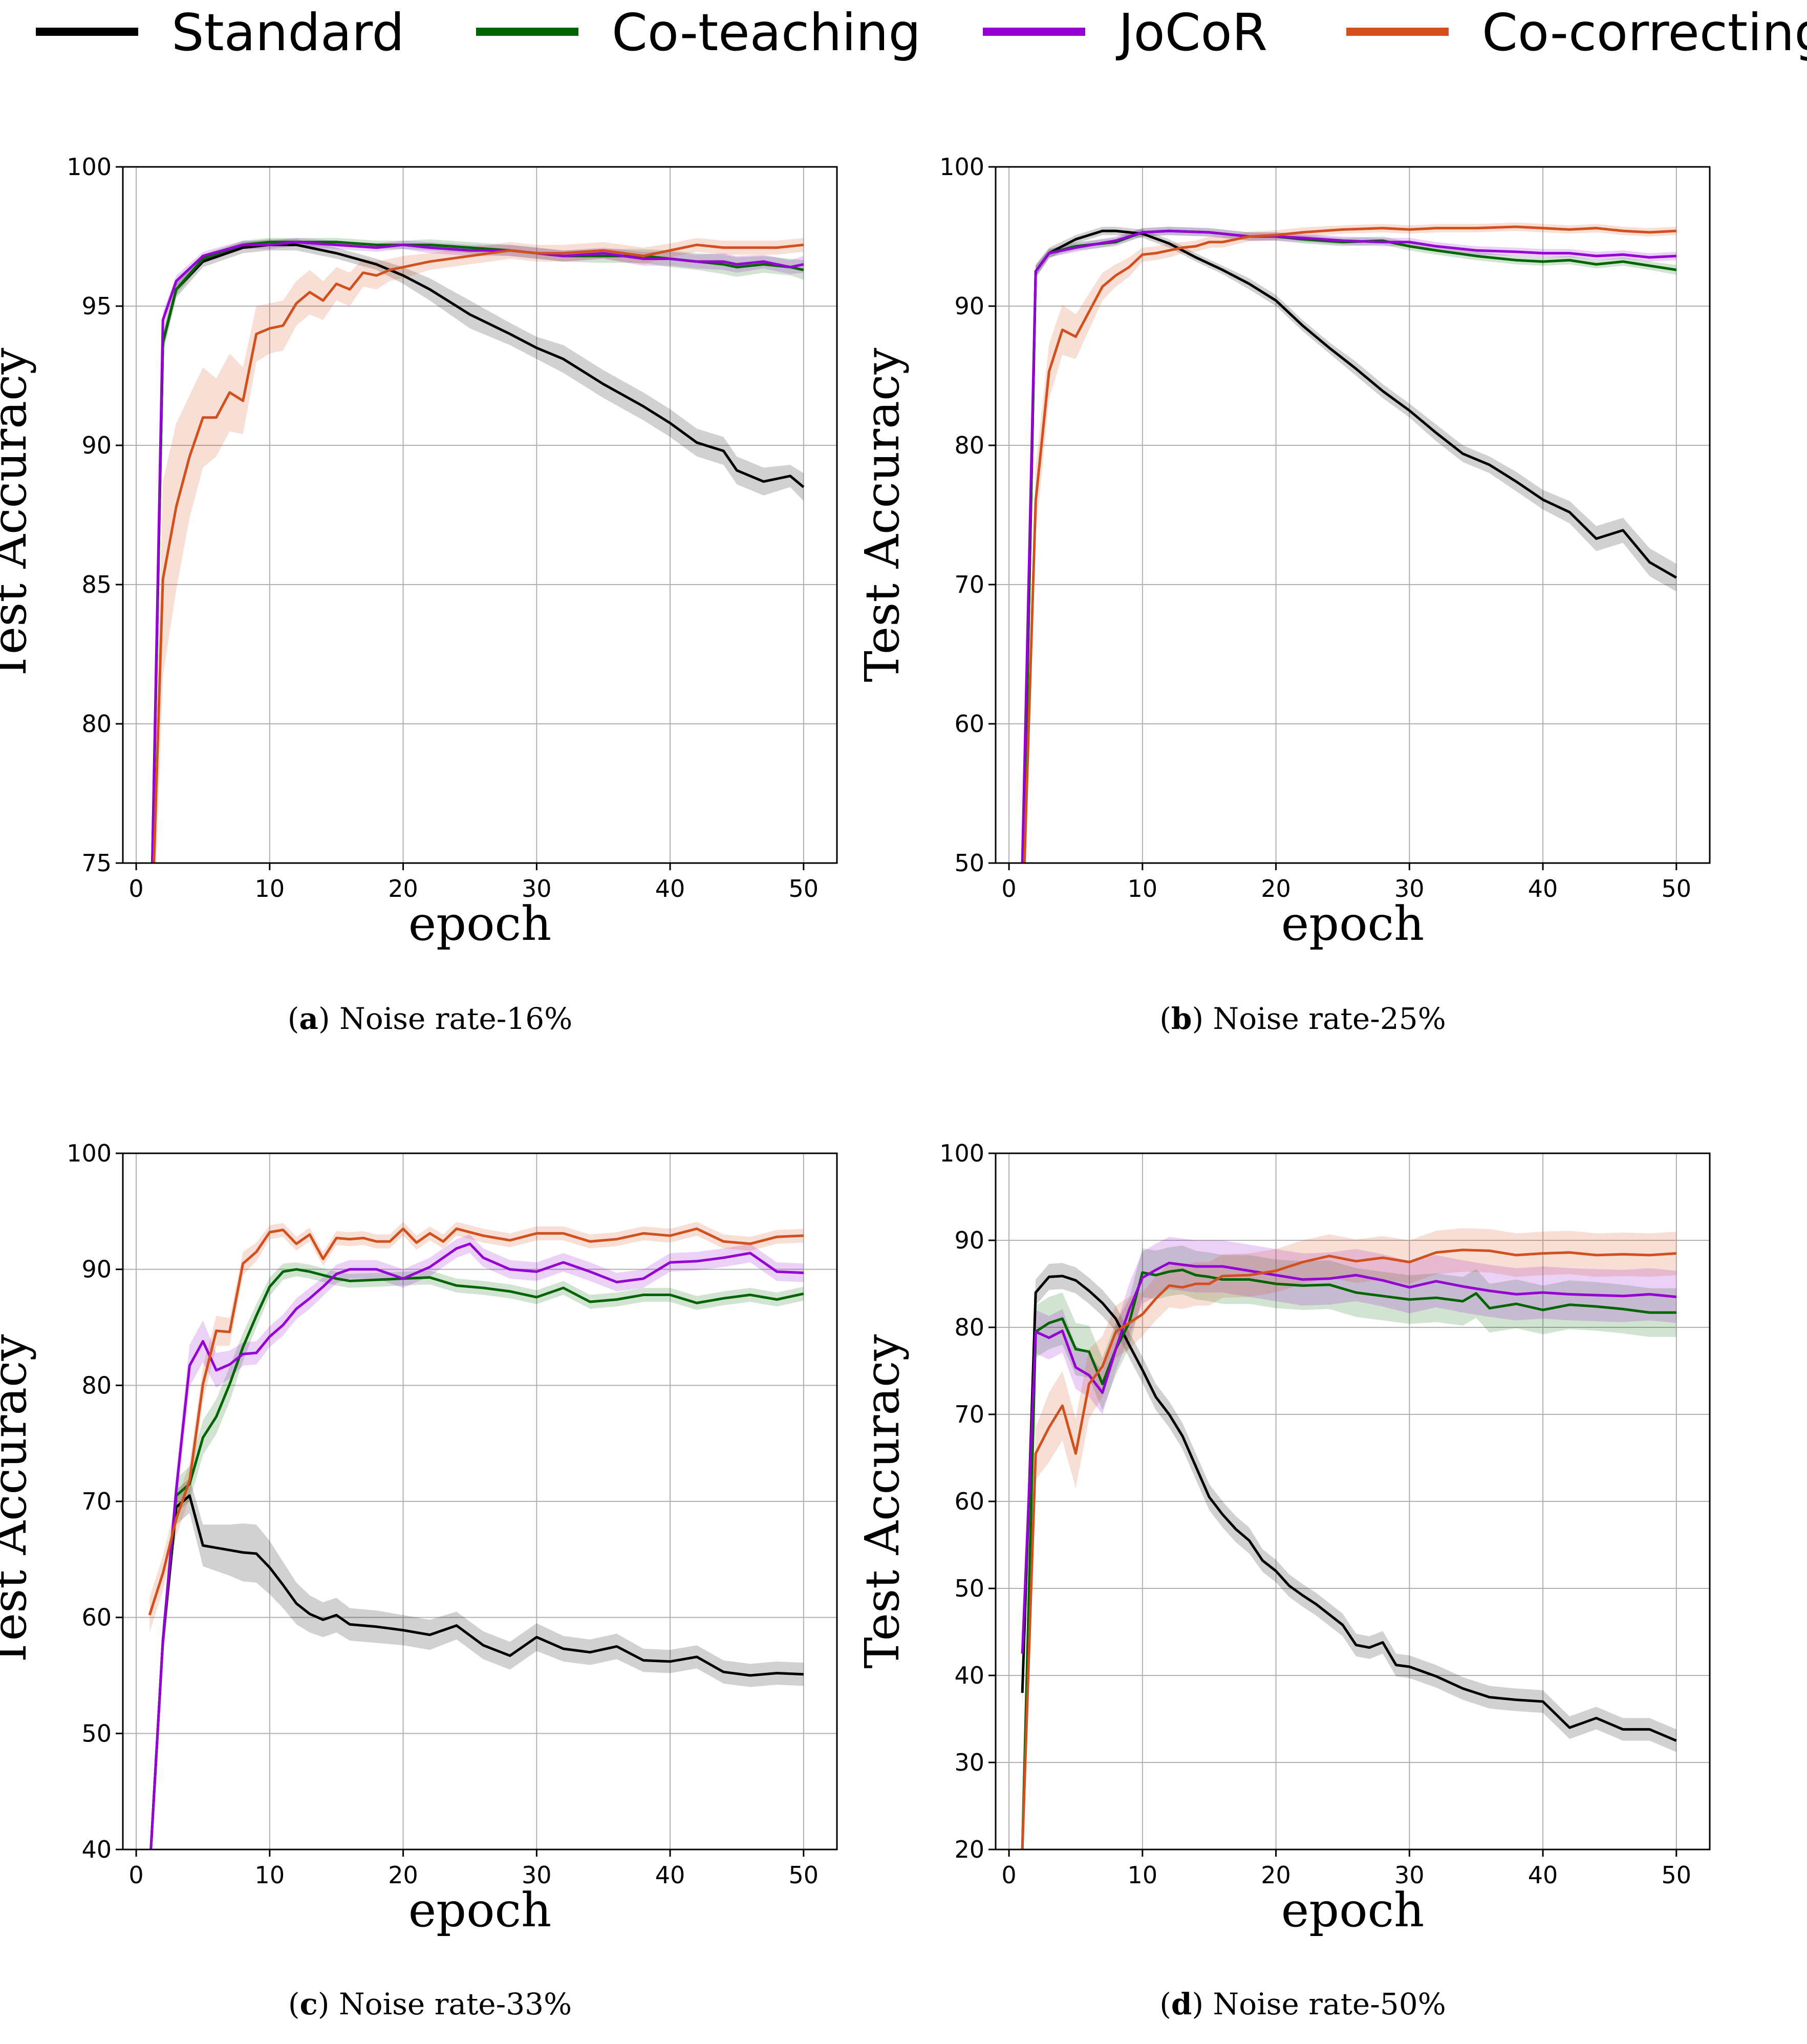  What do you see at coordinates (969, 1849) in the screenshot?
I see `y-tick-label: 20` at bounding box center [969, 1849].